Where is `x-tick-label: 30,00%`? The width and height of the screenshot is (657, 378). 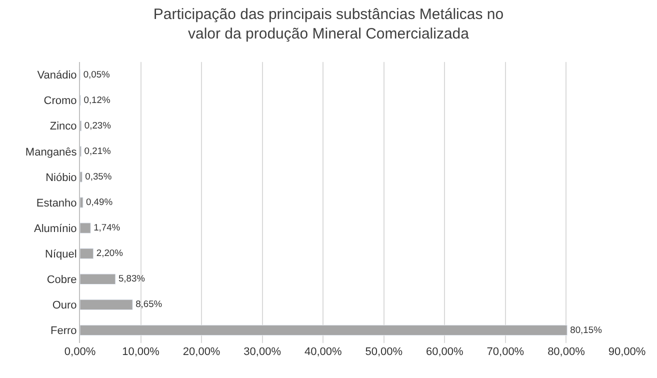 x-tick-label: 30,00% is located at coordinates (263, 352).